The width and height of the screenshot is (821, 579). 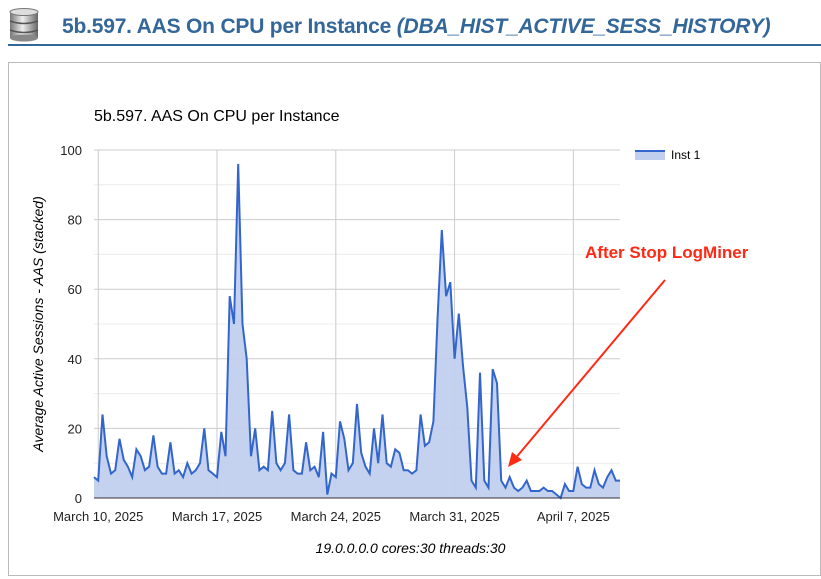 I want to click on x-tick-label: March 24, 2025, so click(x=336, y=516).